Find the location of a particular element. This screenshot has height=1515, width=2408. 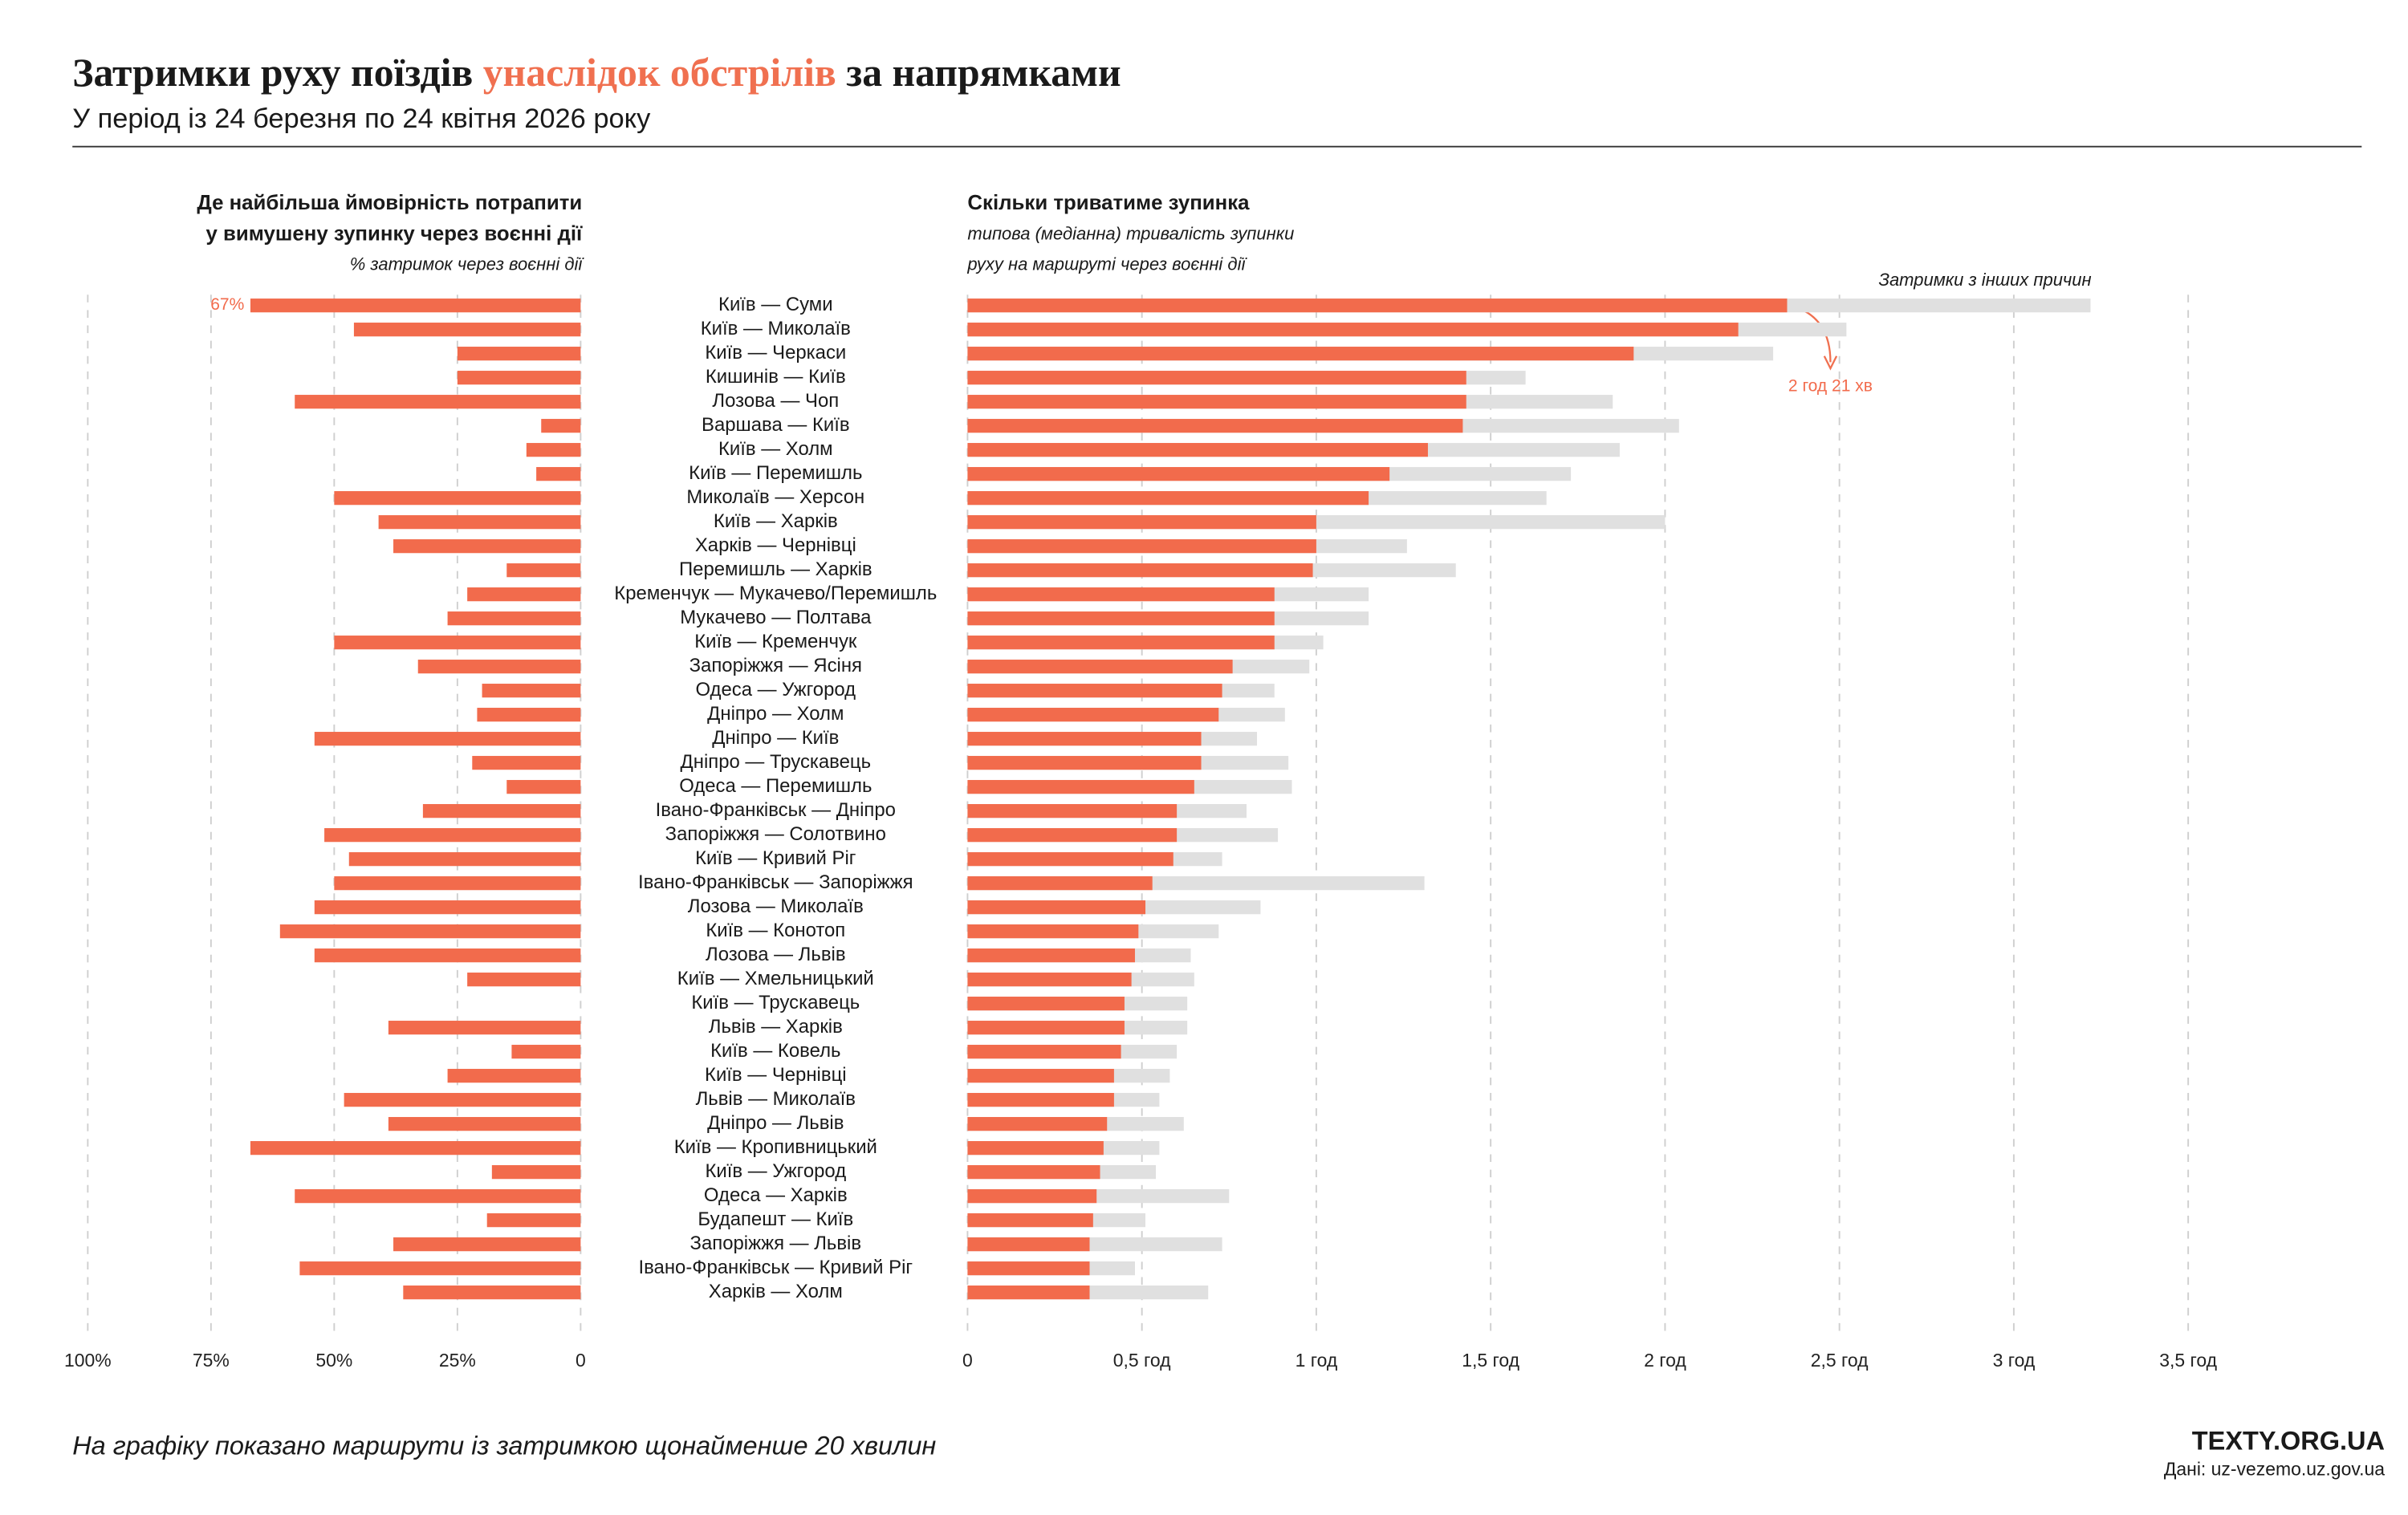

source: Дані: uz-vezemo.uz.gov.ua is located at coordinates (2274, 1470).